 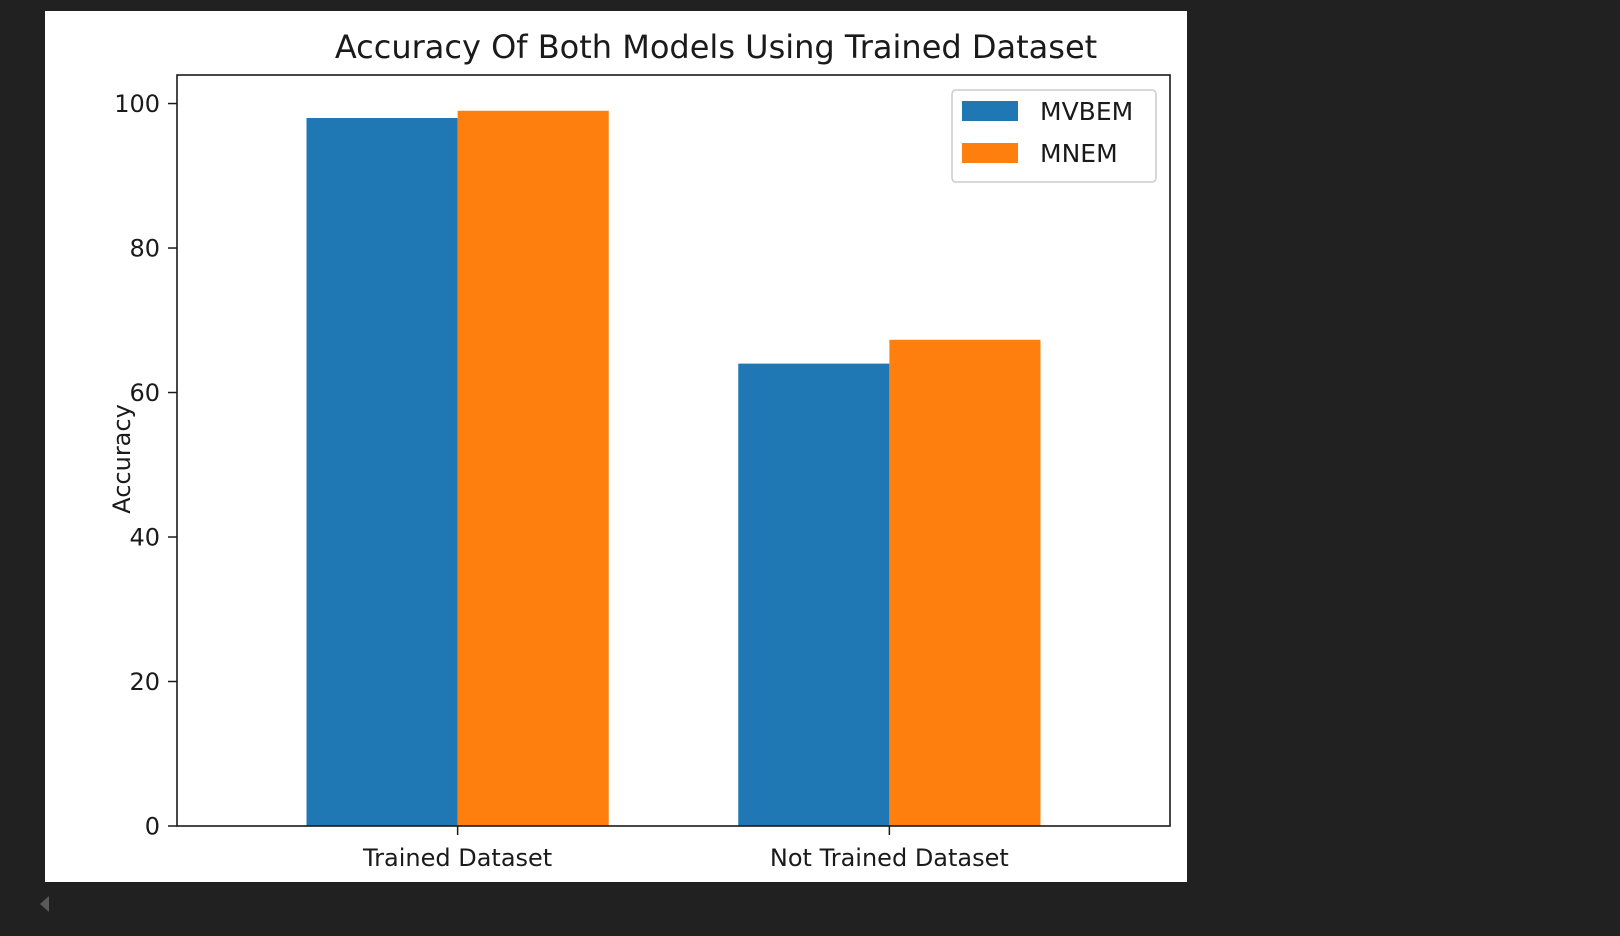 What do you see at coordinates (990, 111) in the screenshot?
I see `legend-swatch-mvbem` at bounding box center [990, 111].